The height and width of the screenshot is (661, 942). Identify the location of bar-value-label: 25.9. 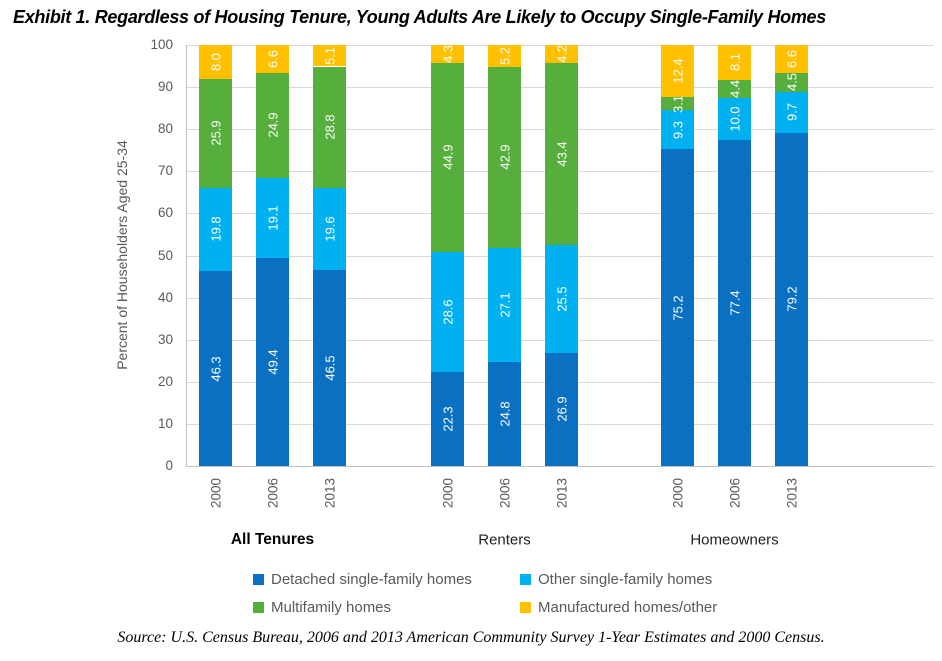
(215, 133).